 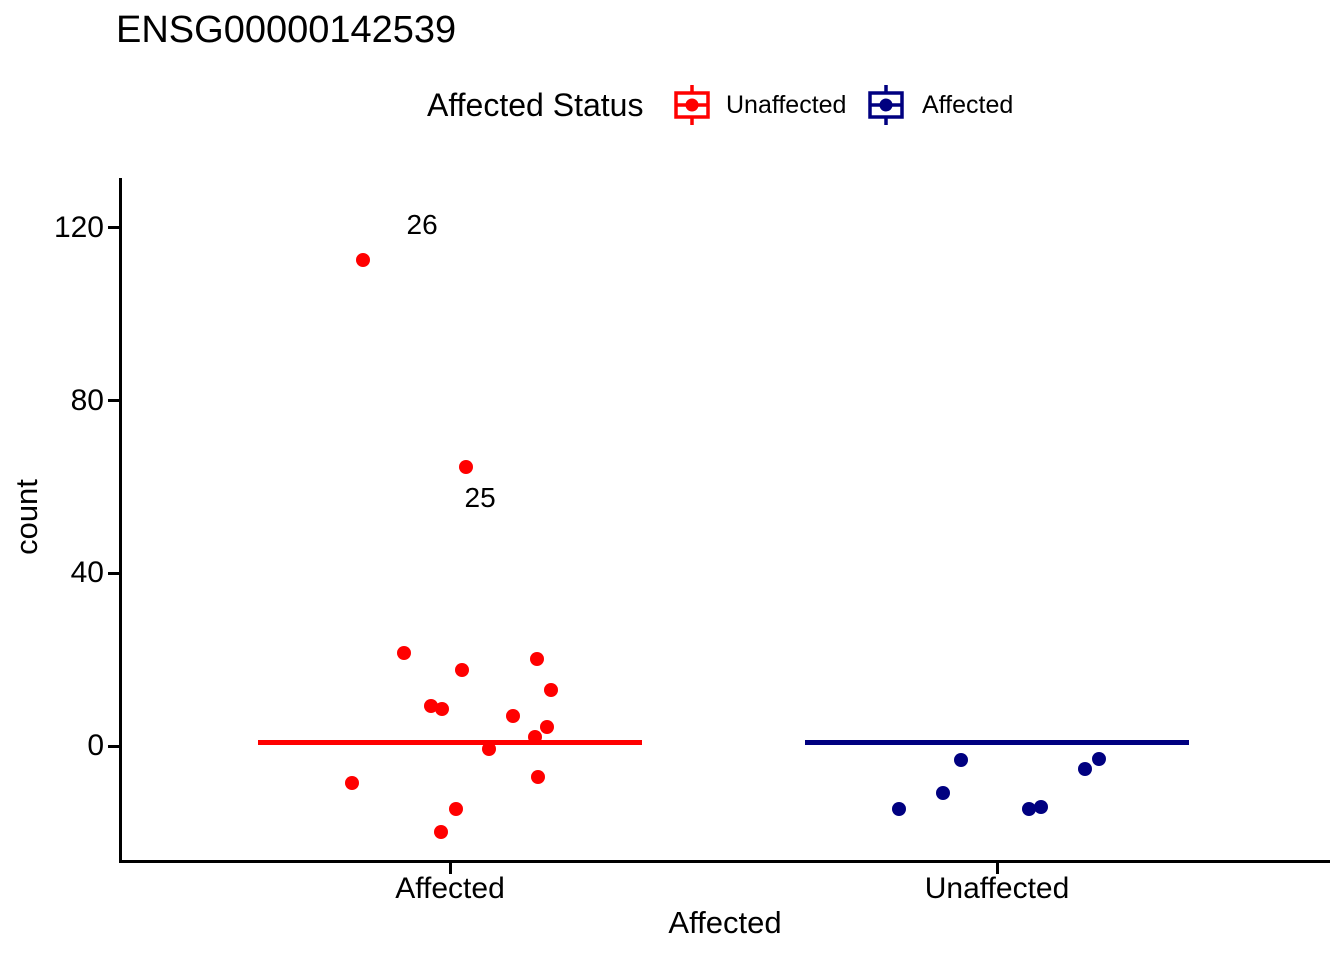 What do you see at coordinates (450, 888) in the screenshot?
I see `x-tick-label: Affected` at bounding box center [450, 888].